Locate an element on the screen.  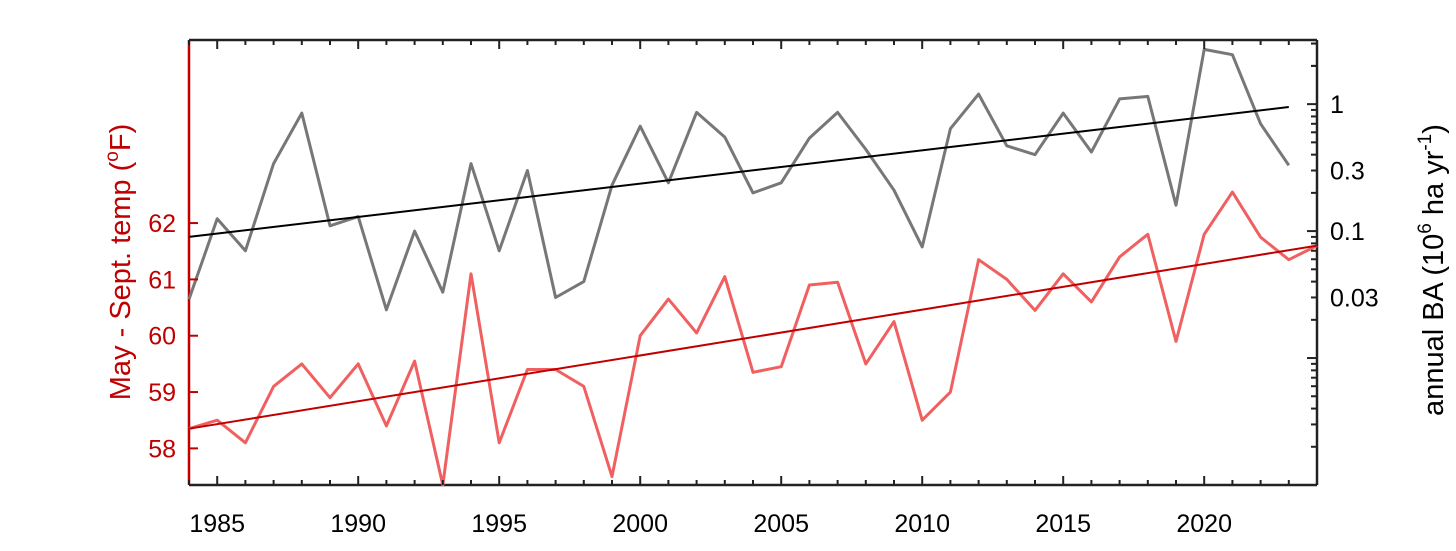
right-axis-title-superscript-1: 6 is located at coordinates (1425, 228).